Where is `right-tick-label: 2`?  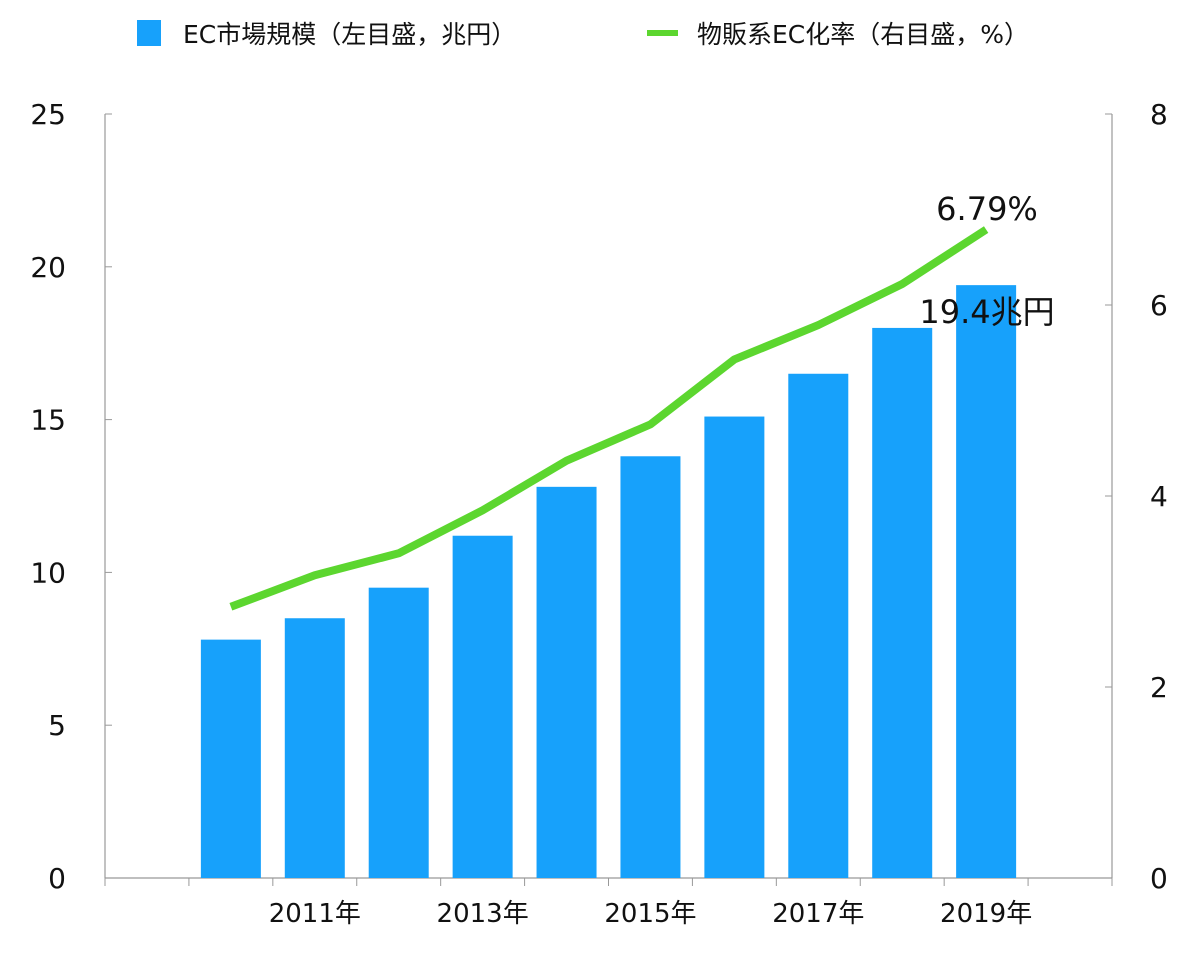
right-tick-label: 2 is located at coordinates (1159, 687).